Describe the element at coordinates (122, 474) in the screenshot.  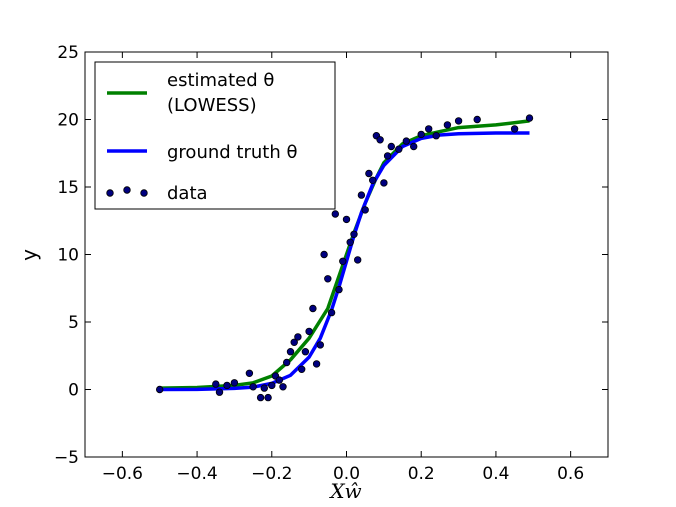
I see `x-tick-label: −0.6` at that location.